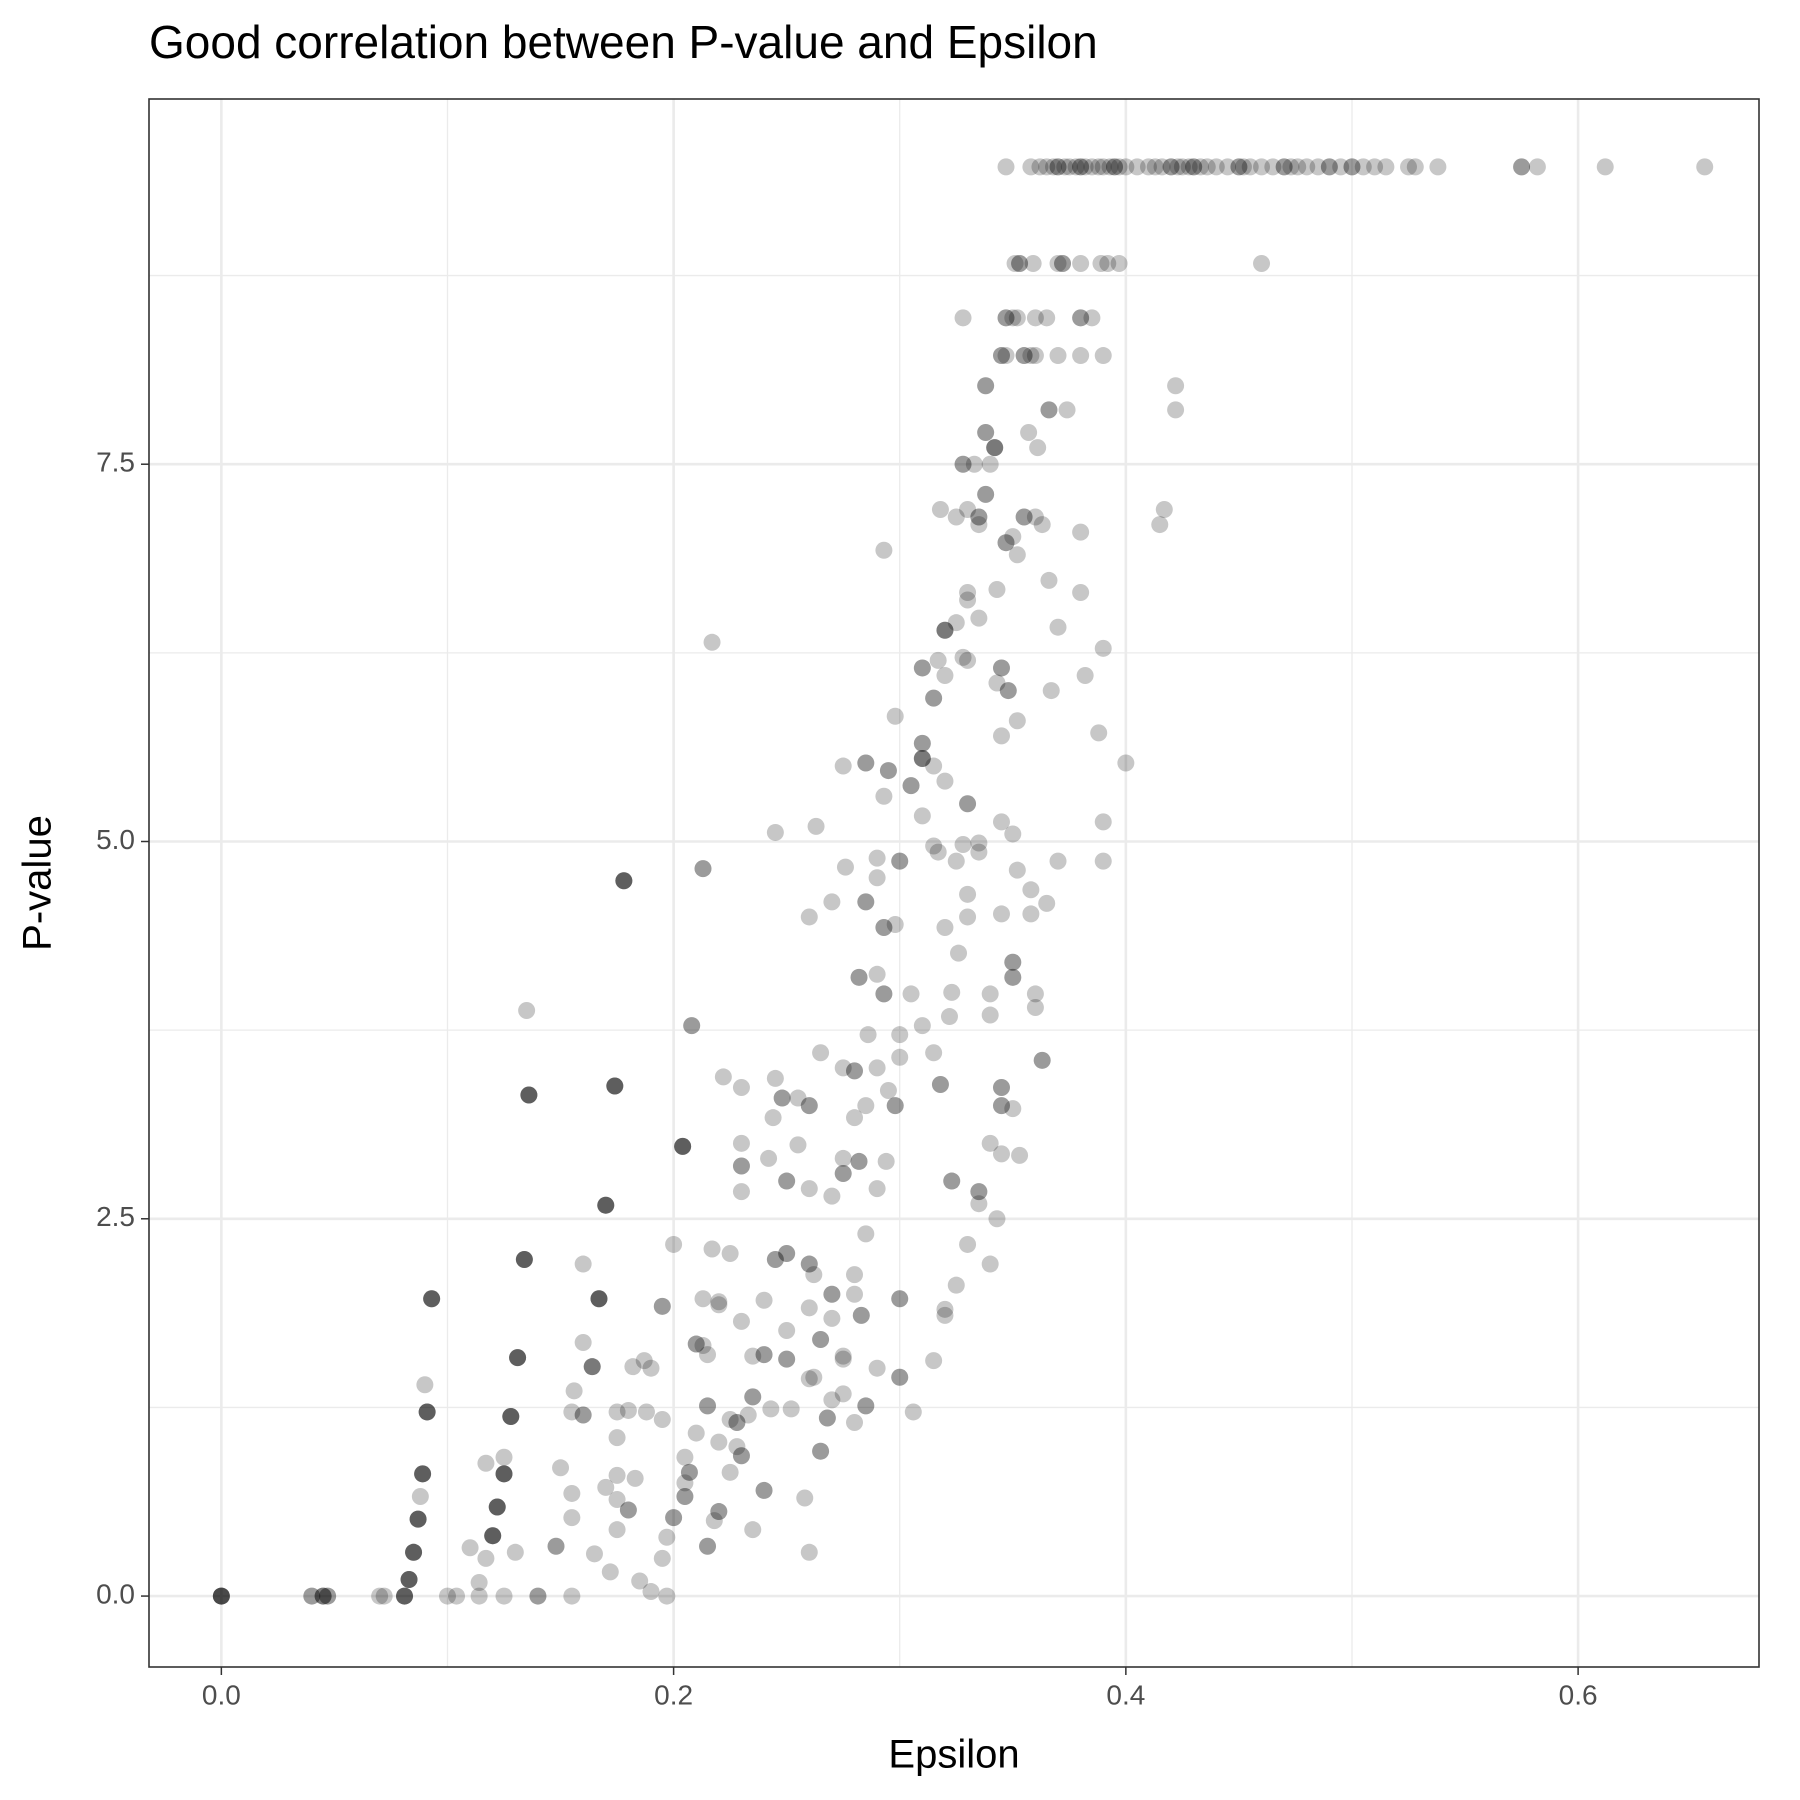  Describe the element at coordinates (115, 839) in the screenshot. I see `y-tick-label: 5.0` at that location.